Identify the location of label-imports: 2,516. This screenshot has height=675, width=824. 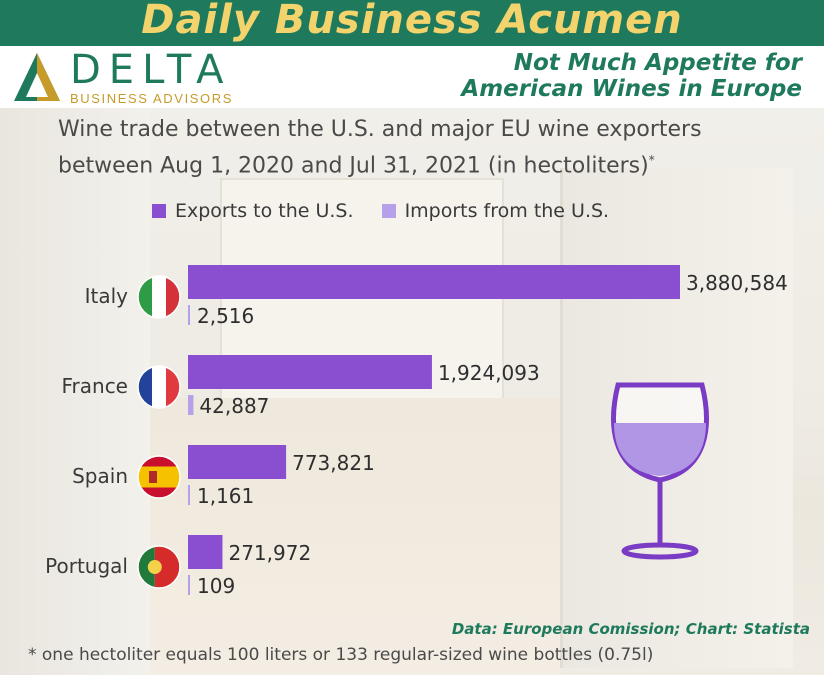
(225, 316).